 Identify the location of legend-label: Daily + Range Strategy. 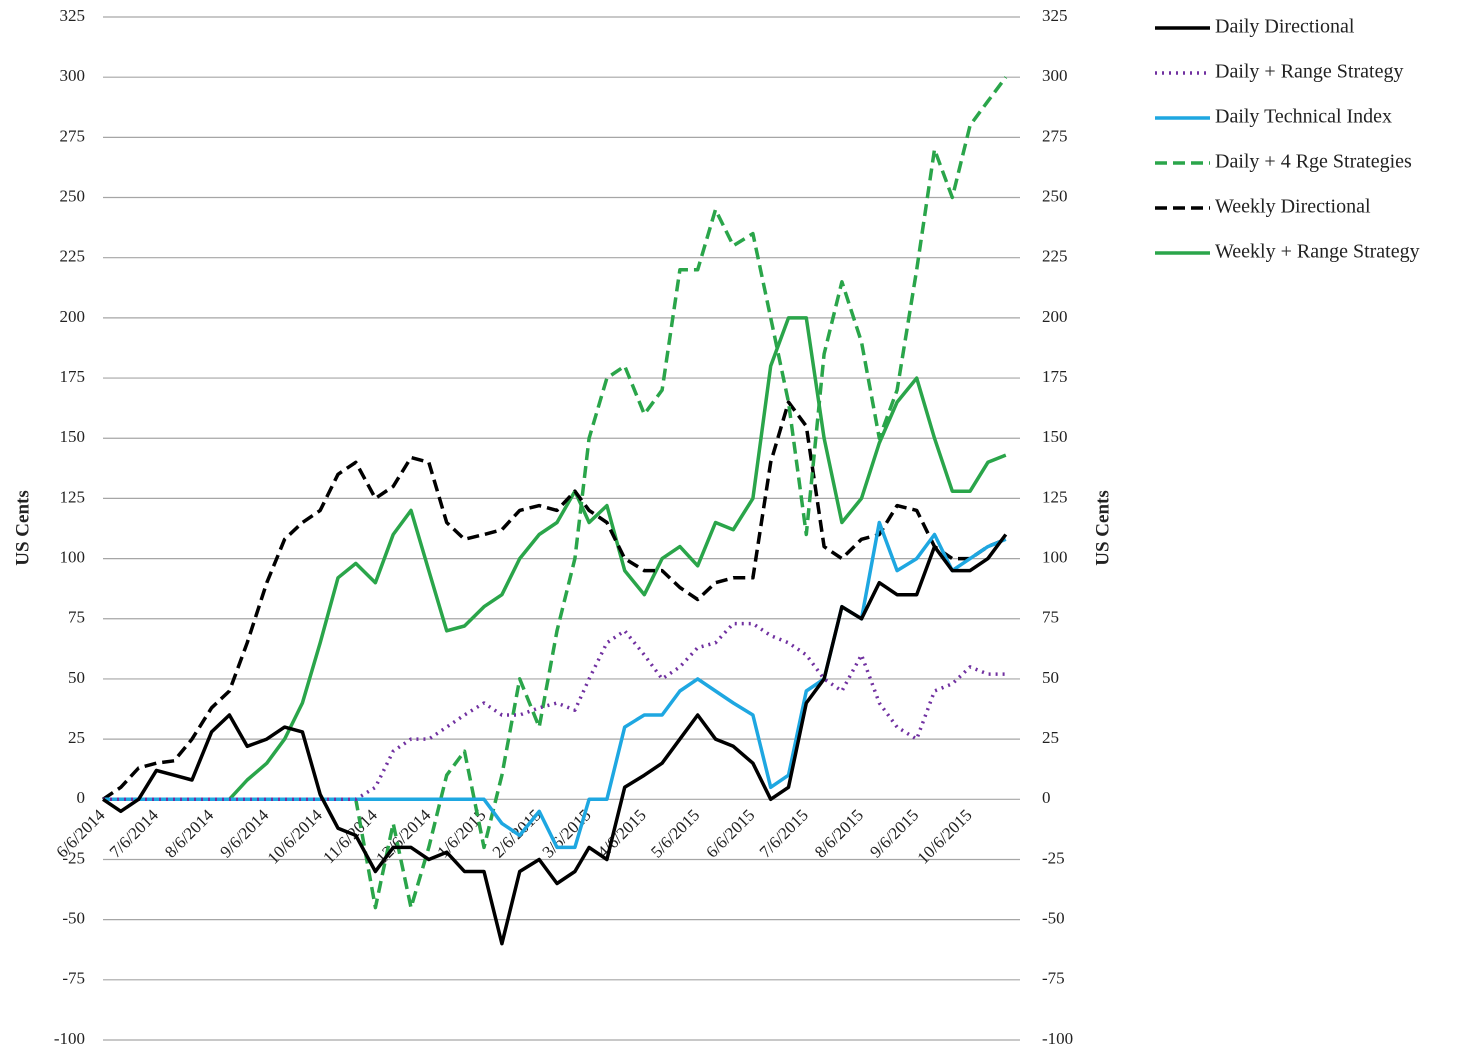
(1309, 72).